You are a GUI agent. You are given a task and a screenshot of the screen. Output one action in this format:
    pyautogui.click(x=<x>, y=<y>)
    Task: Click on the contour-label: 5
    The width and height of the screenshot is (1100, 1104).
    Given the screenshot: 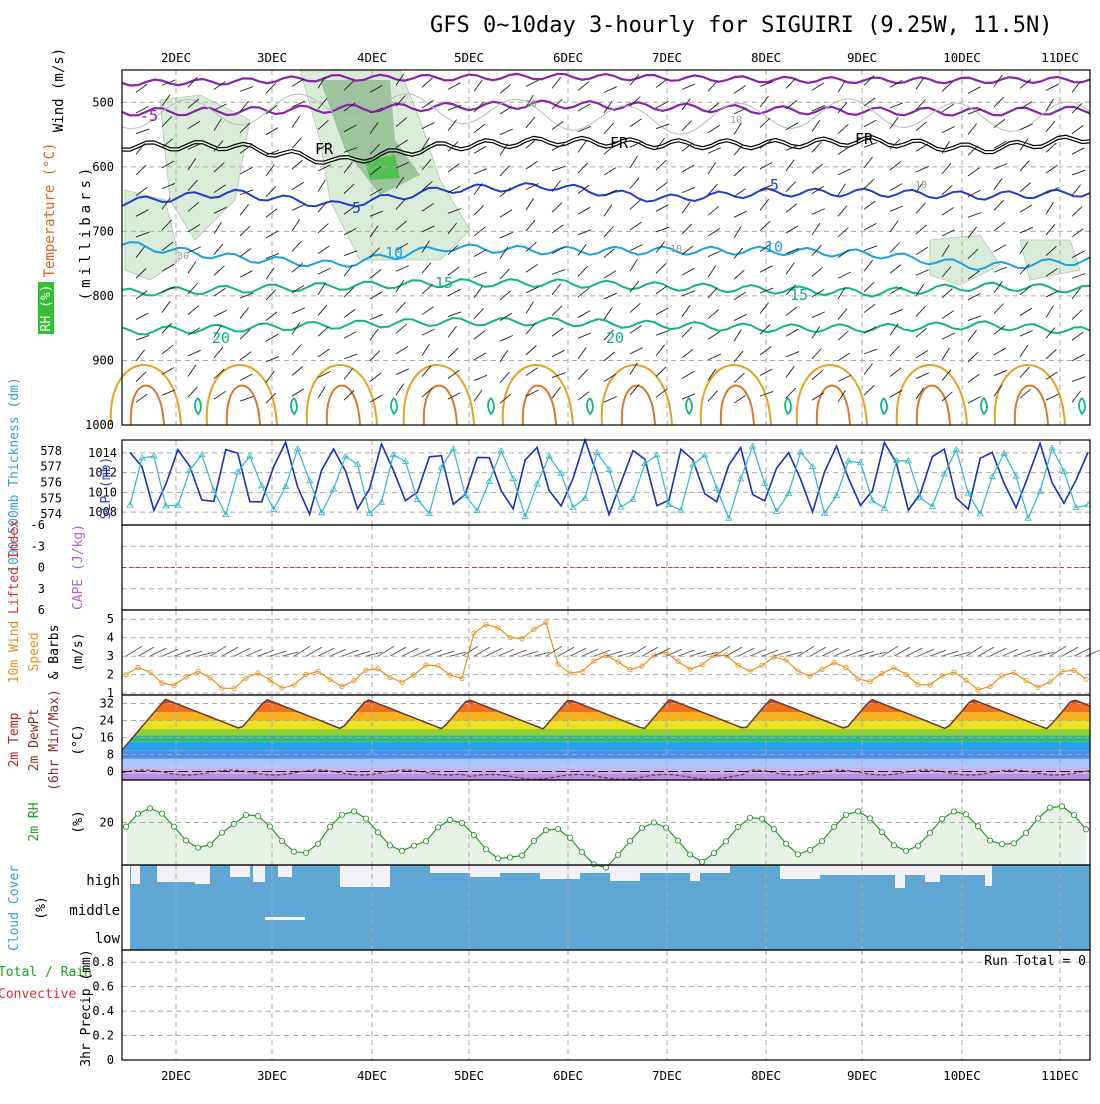 What is the action you would take?
    pyautogui.click(x=356, y=208)
    